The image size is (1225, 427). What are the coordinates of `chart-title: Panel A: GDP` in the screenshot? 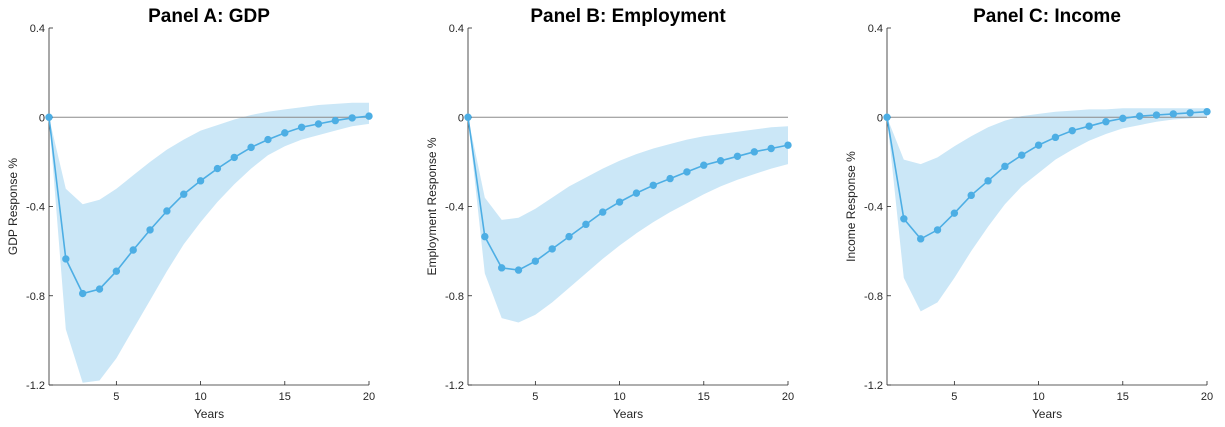 It's located at (209, 16).